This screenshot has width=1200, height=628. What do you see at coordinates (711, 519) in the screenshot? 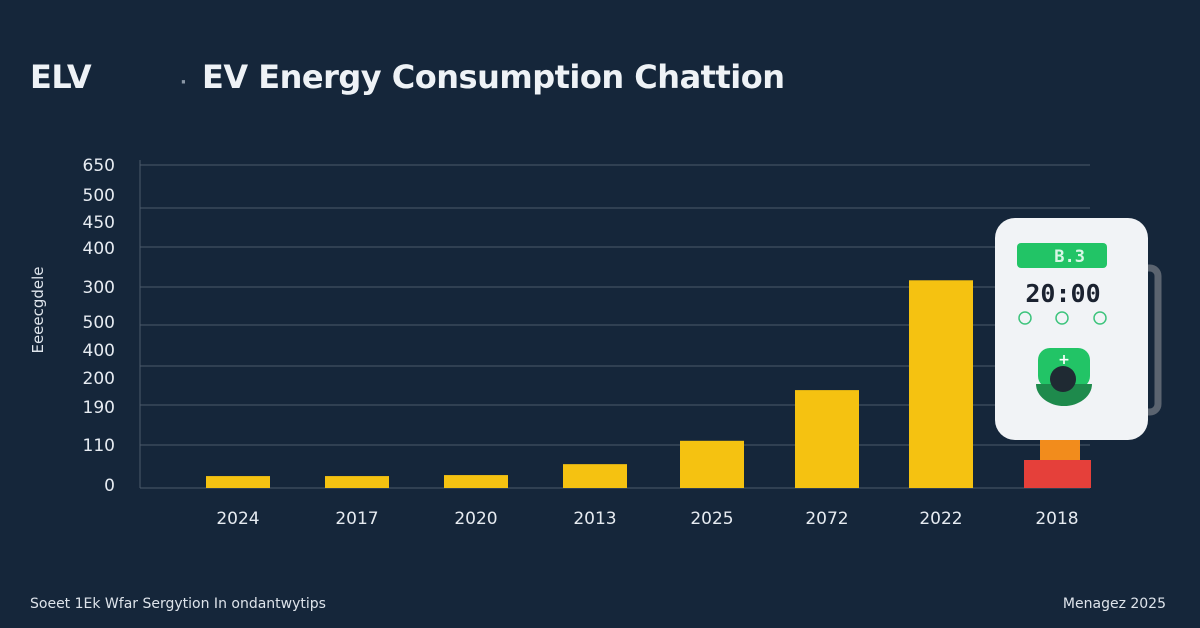
I see `x-tick-label: 2025` at bounding box center [711, 519].